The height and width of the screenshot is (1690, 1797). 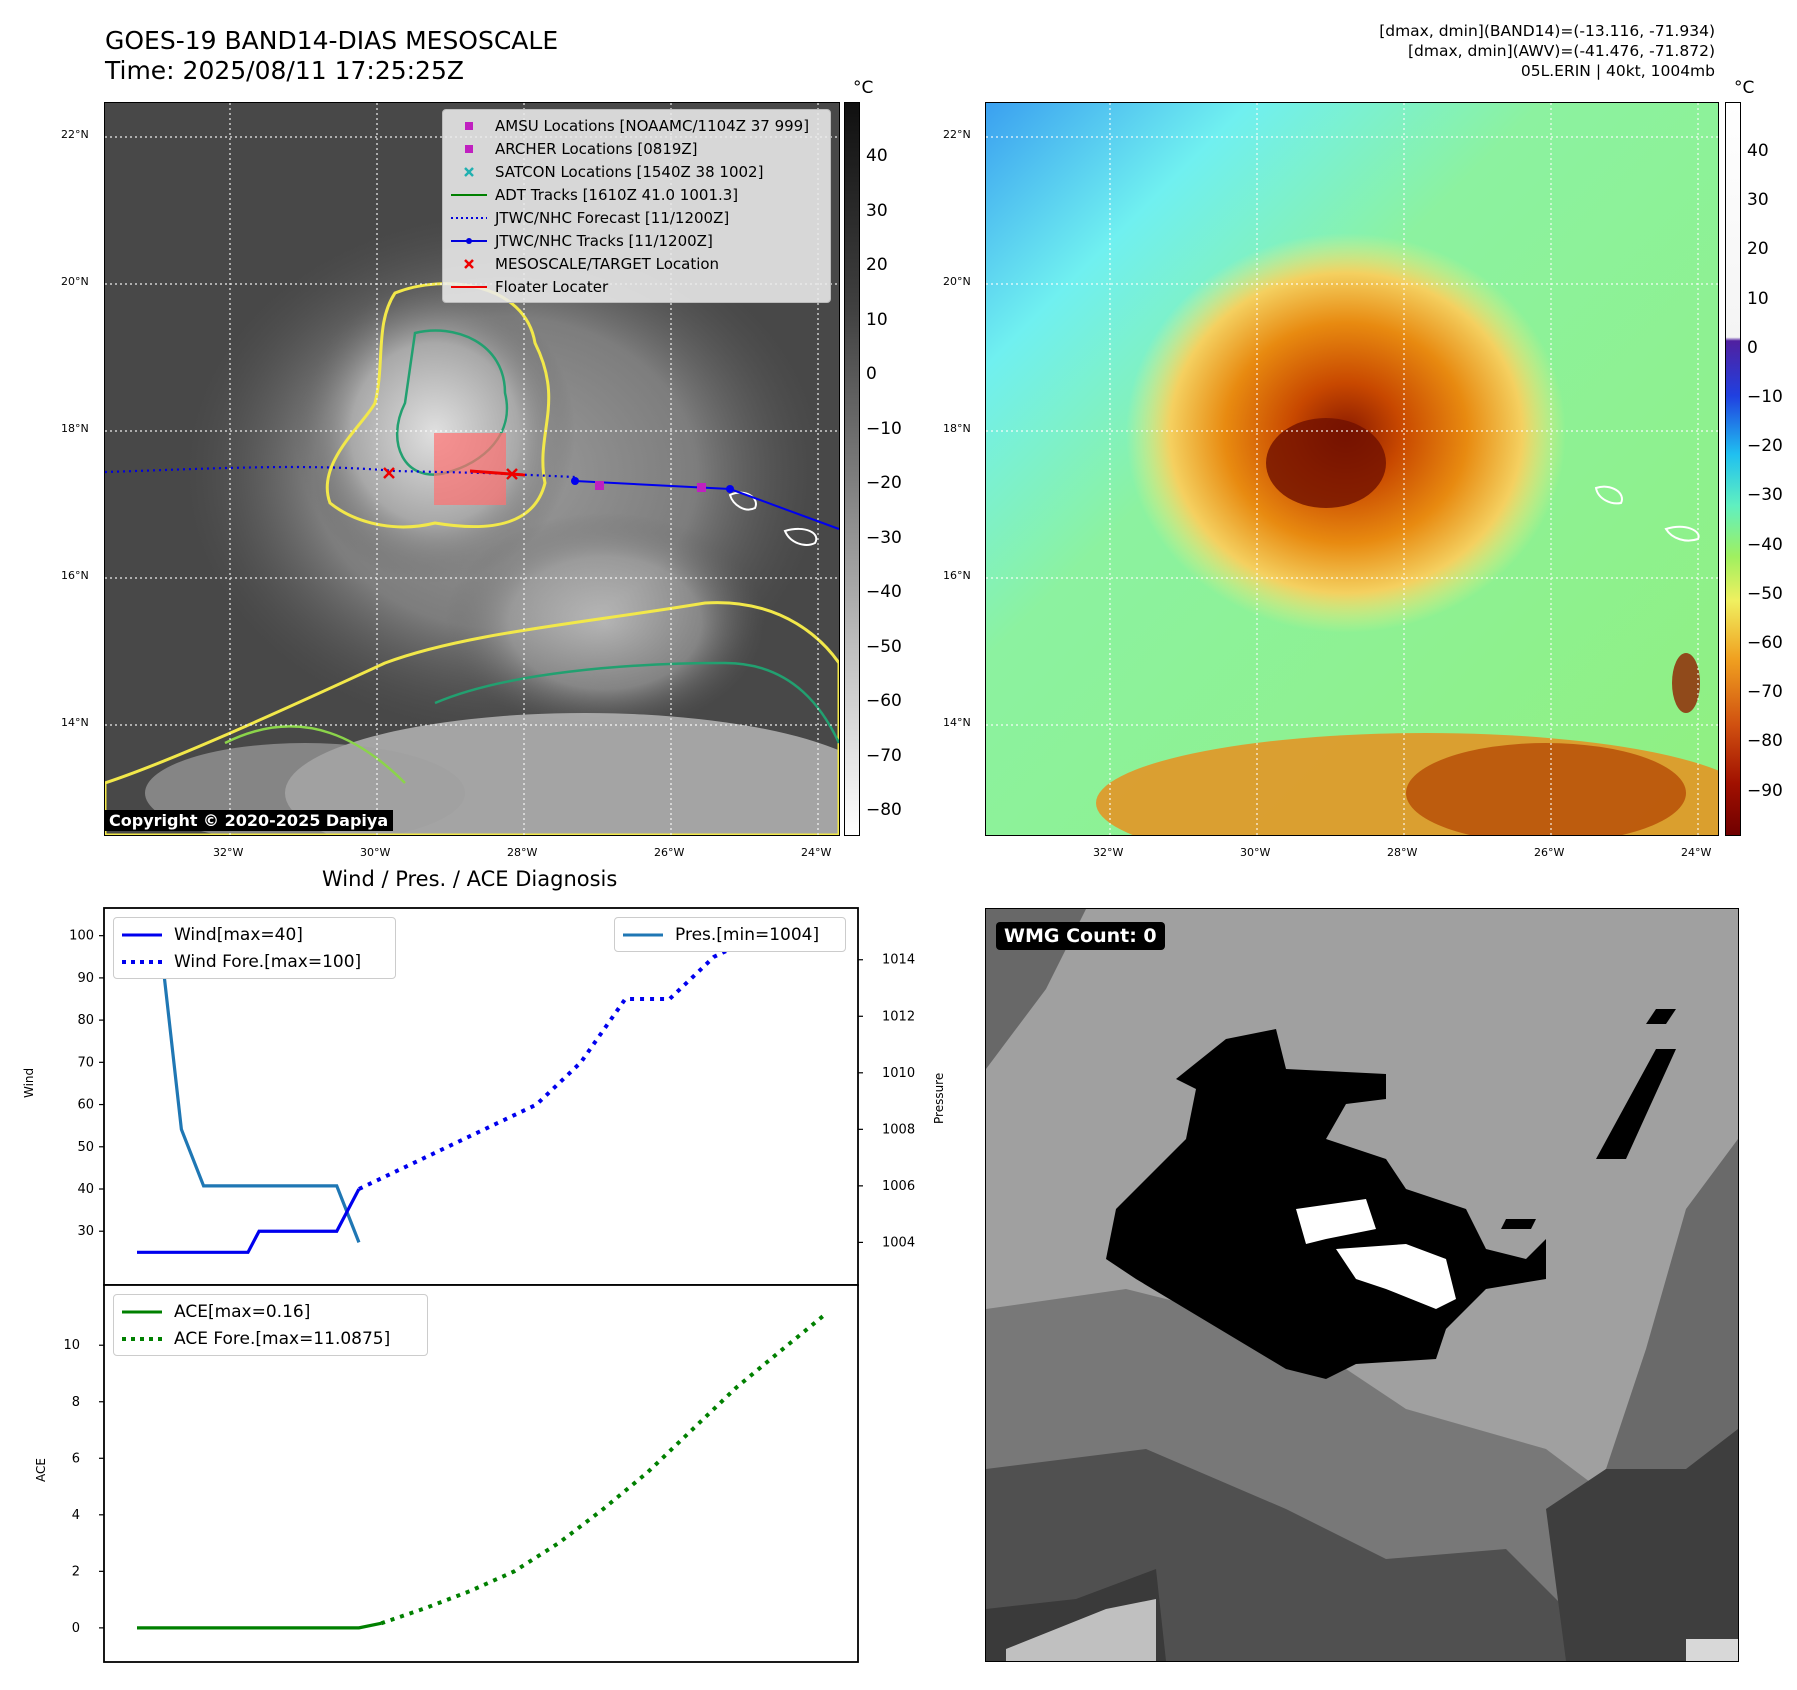 I want to click on ir-colorbar-tick: 0, so click(x=871, y=374).